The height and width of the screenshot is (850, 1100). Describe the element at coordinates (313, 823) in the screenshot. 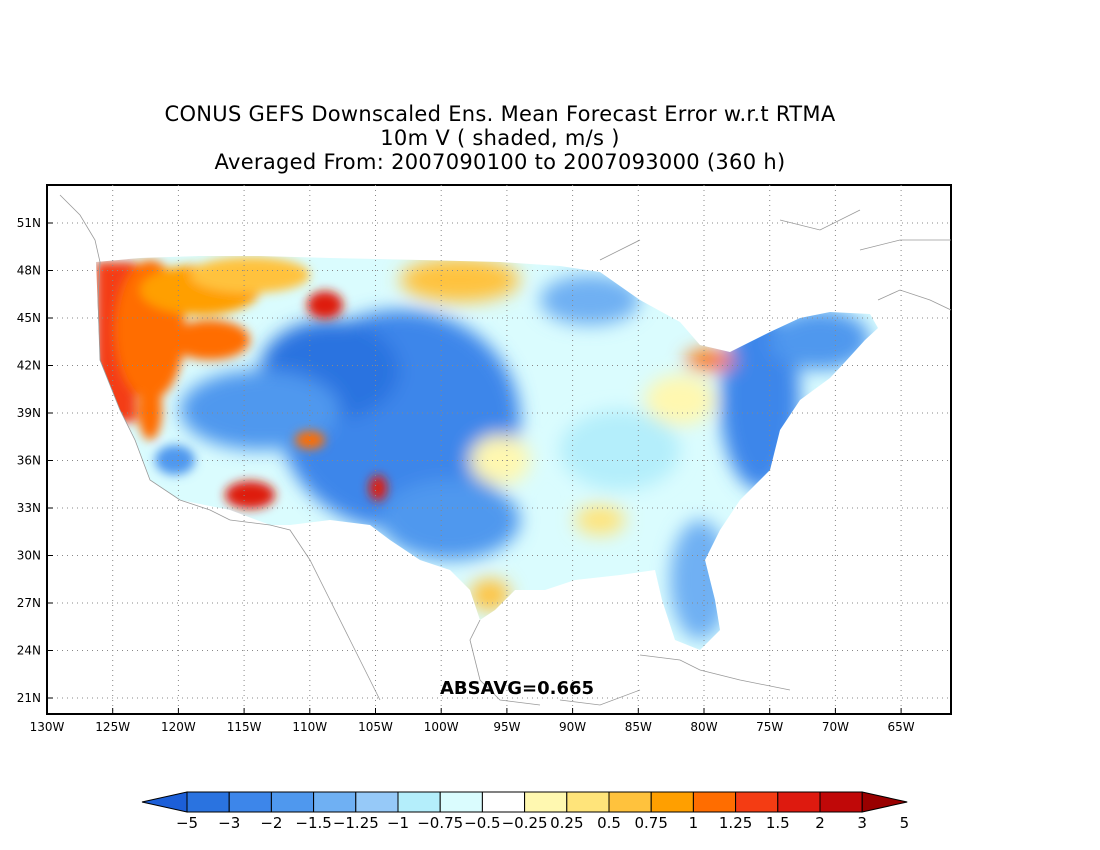

I see `colorbar-label: −1.5` at that location.